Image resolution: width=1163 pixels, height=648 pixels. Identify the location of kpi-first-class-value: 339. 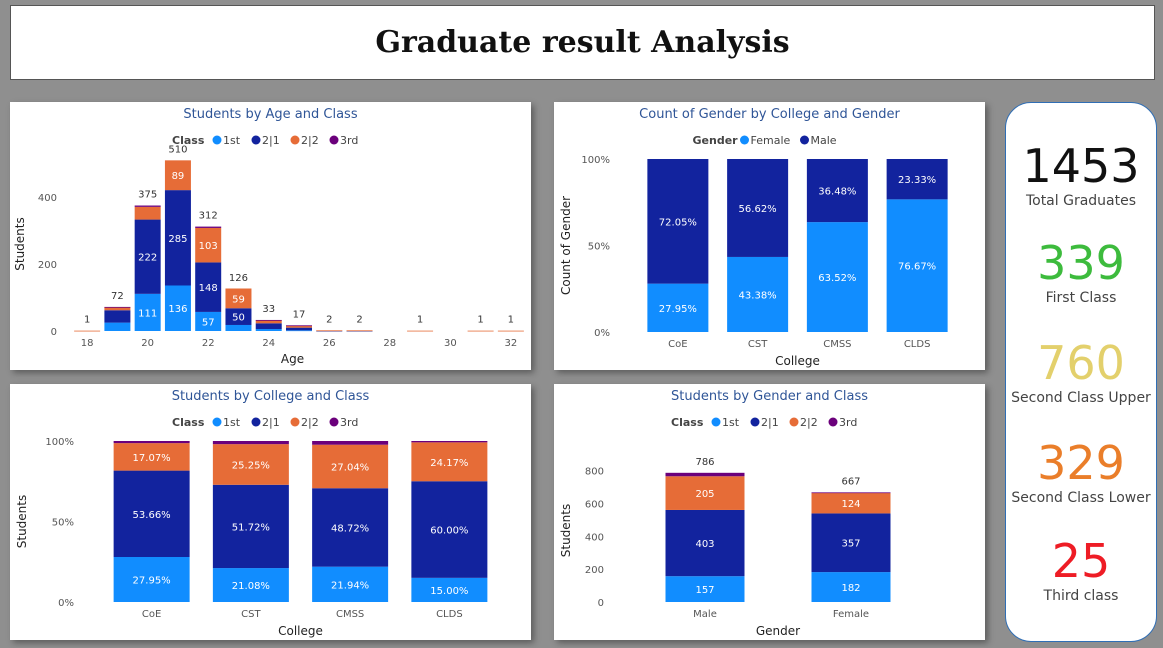
(1081, 263).